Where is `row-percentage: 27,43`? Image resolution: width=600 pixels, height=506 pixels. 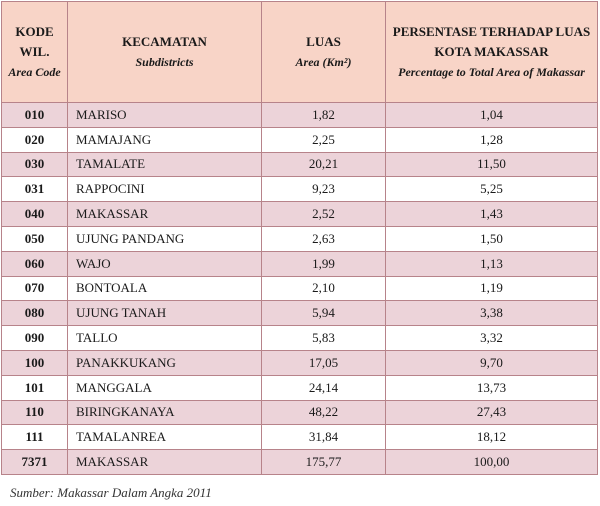 row-percentage: 27,43 is located at coordinates (491, 412).